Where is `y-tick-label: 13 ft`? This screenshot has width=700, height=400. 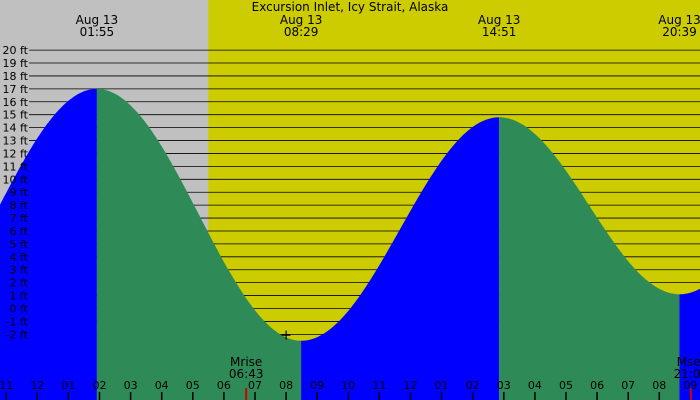
y-tick-label: 13 ft is located at coordinates (16, 141).